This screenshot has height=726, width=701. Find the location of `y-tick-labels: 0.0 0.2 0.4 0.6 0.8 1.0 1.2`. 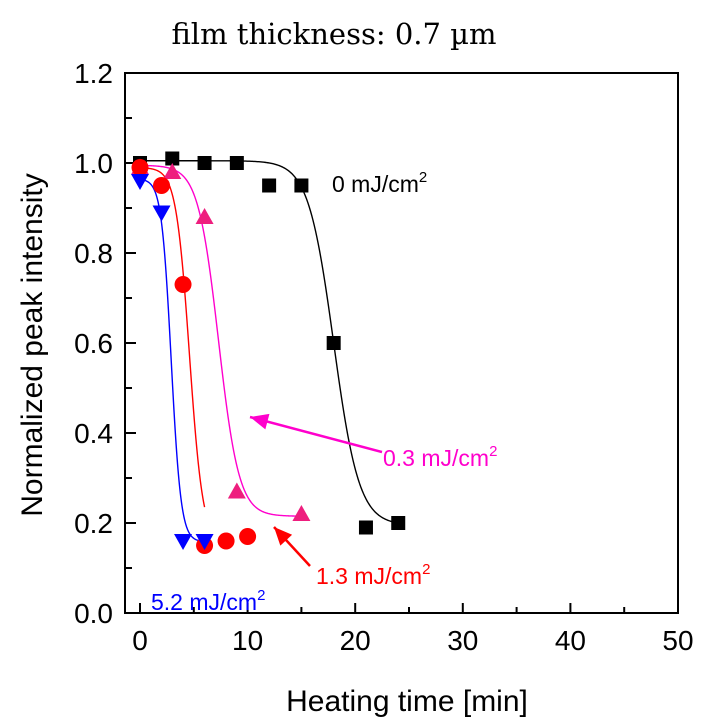

y-tick-labels: 0.0 0.2 0.4 0.6 0.8 1.0 1.2 is located at coordinates (93, 343).